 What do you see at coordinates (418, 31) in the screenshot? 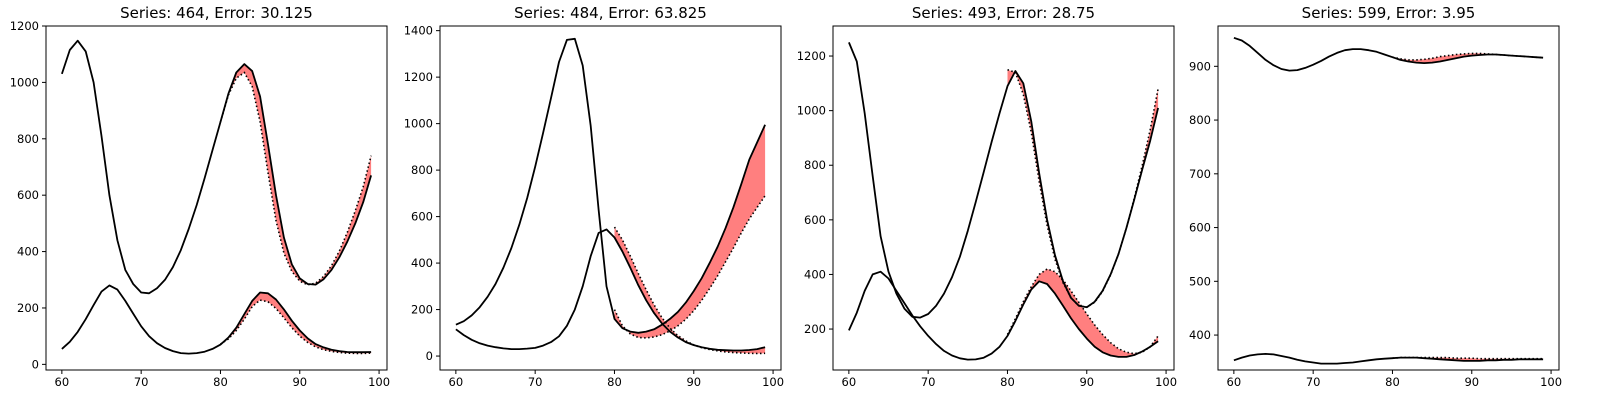
I see `y-tick-label: 1400` at bounding box center [418, 31].